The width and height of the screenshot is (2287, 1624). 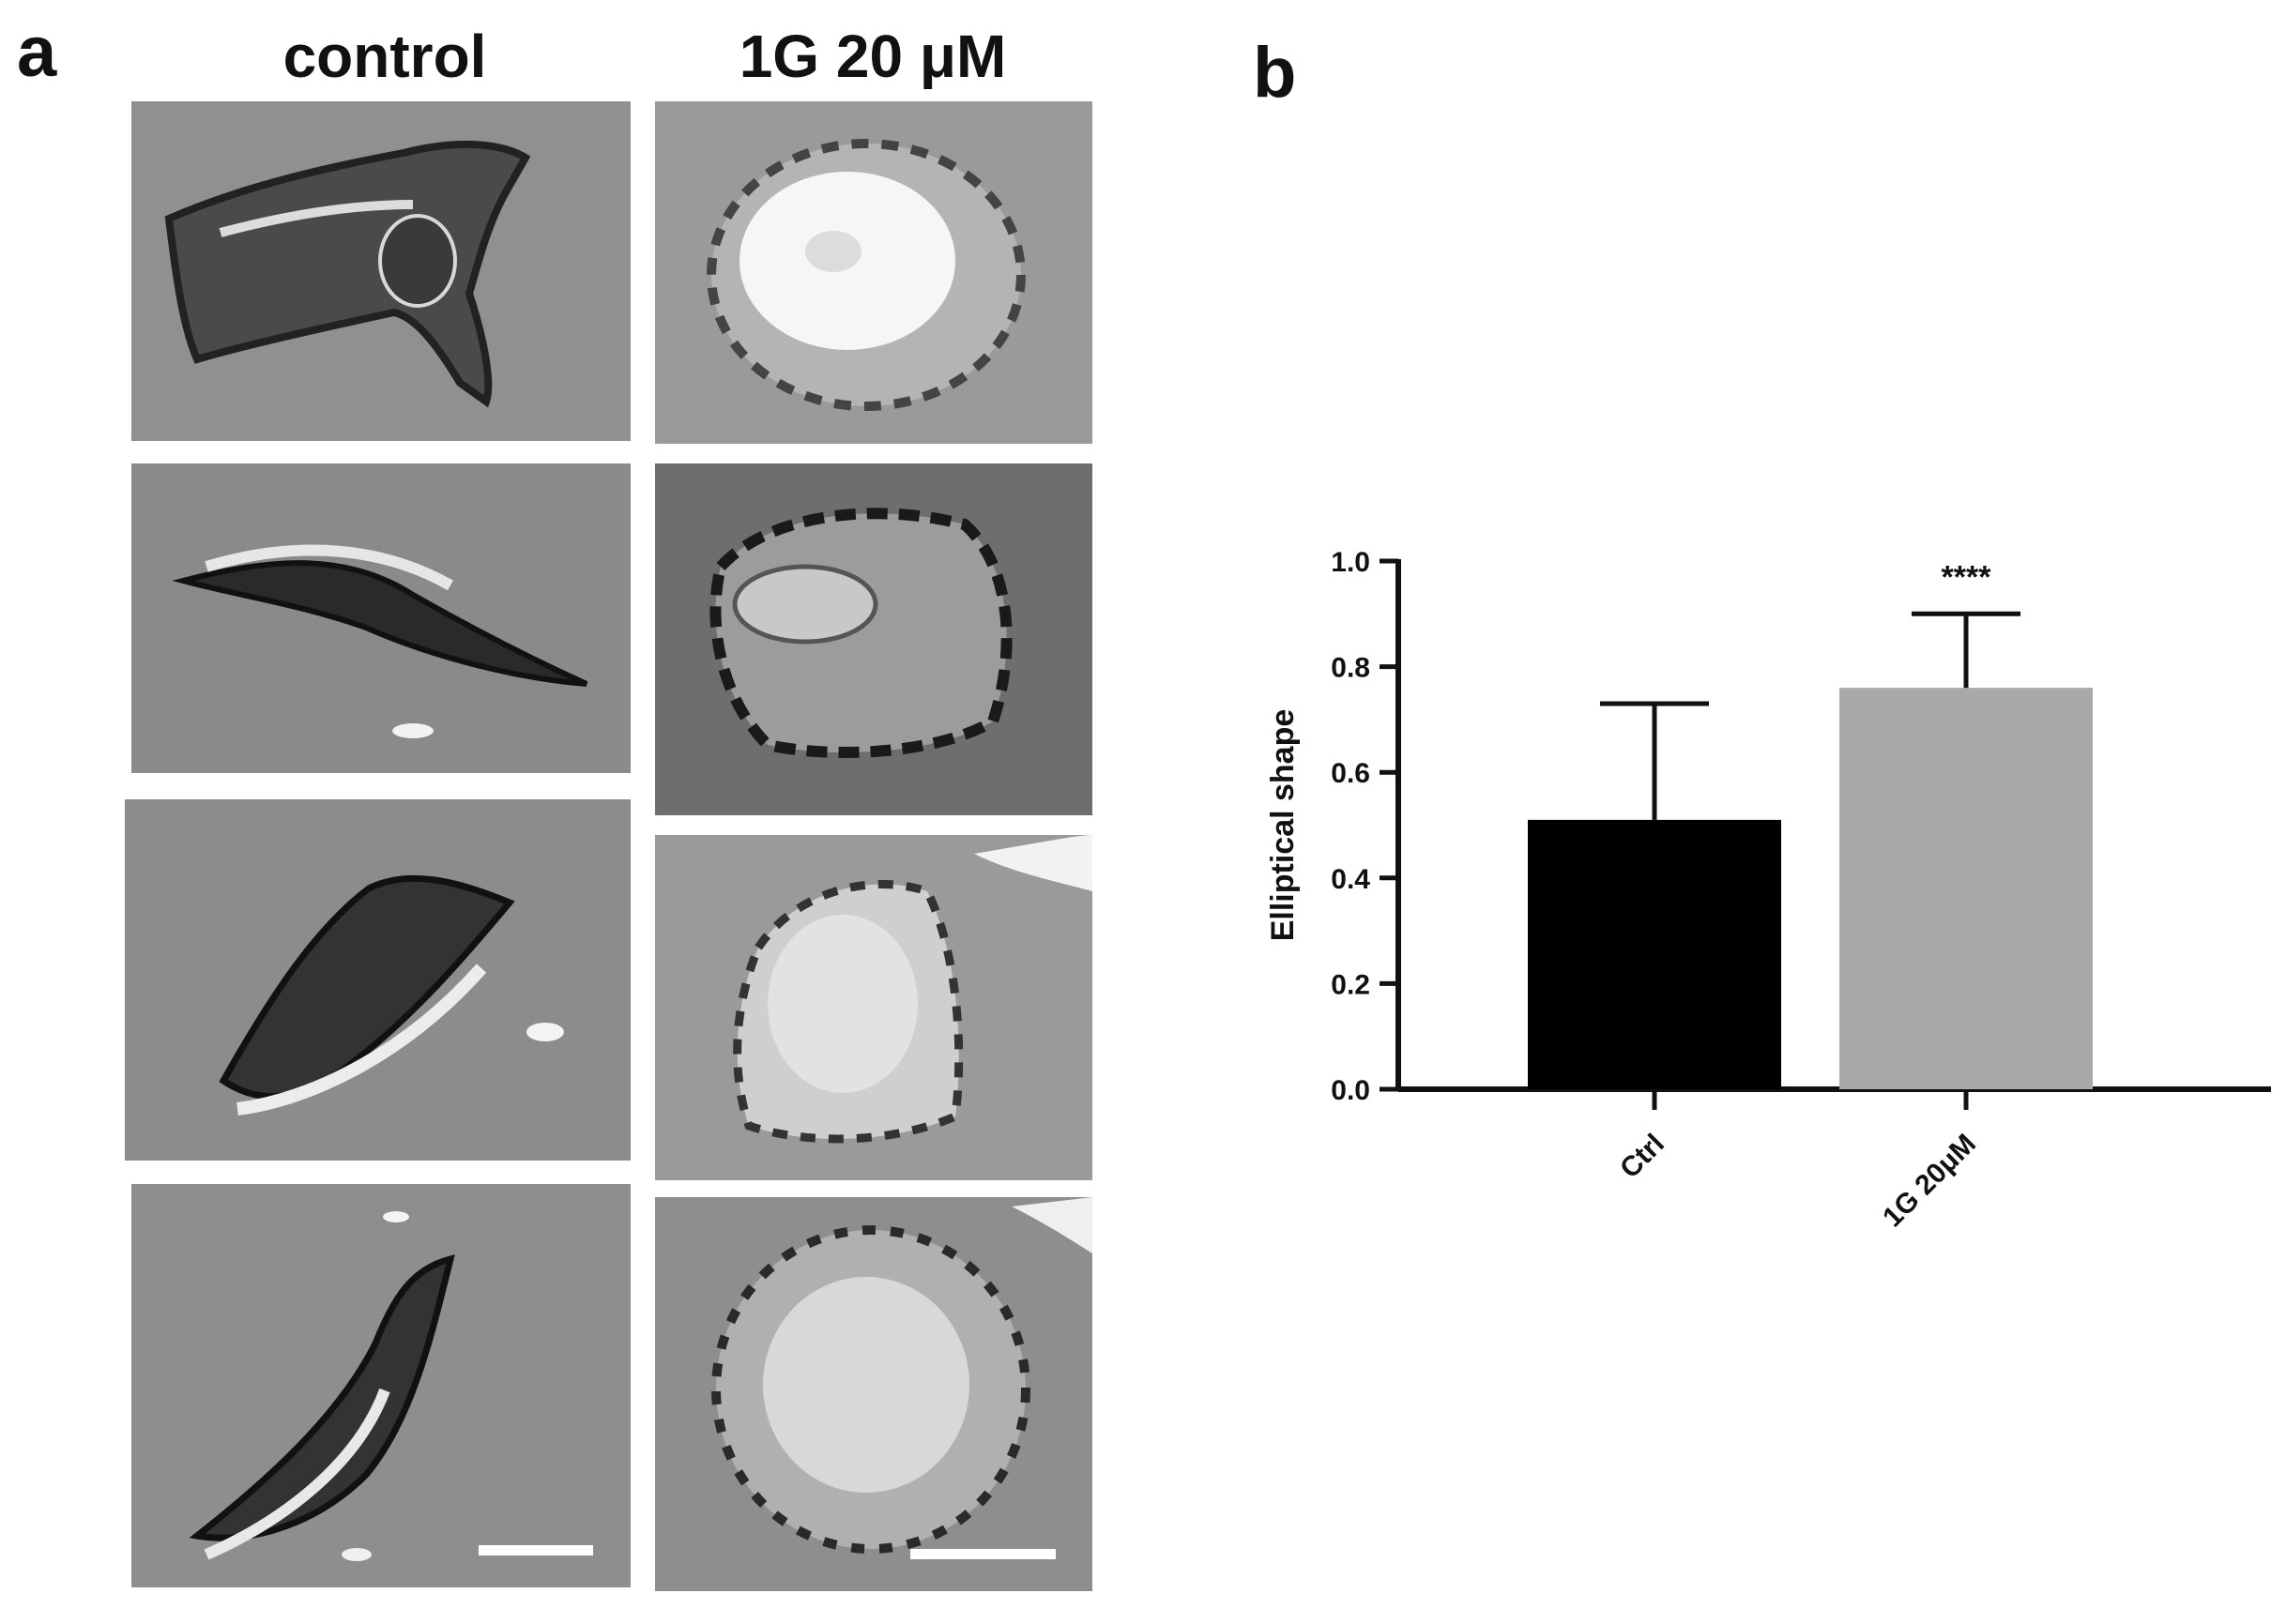 What do you see at coordinates (1350, 880) in the screenshot?
I see `y-tick-label: 0.4` at bounding box center [1350, 880].